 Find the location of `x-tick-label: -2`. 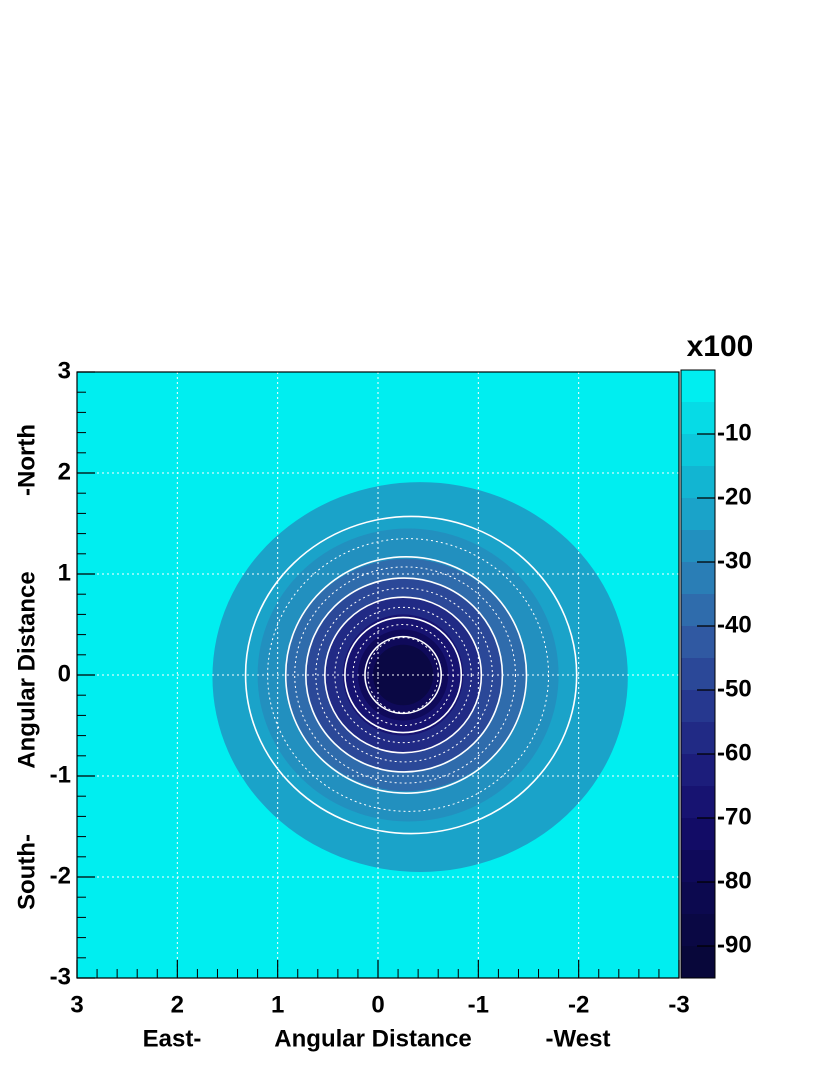

x-tick-label: -2 is located at coordinates (578, 1004).